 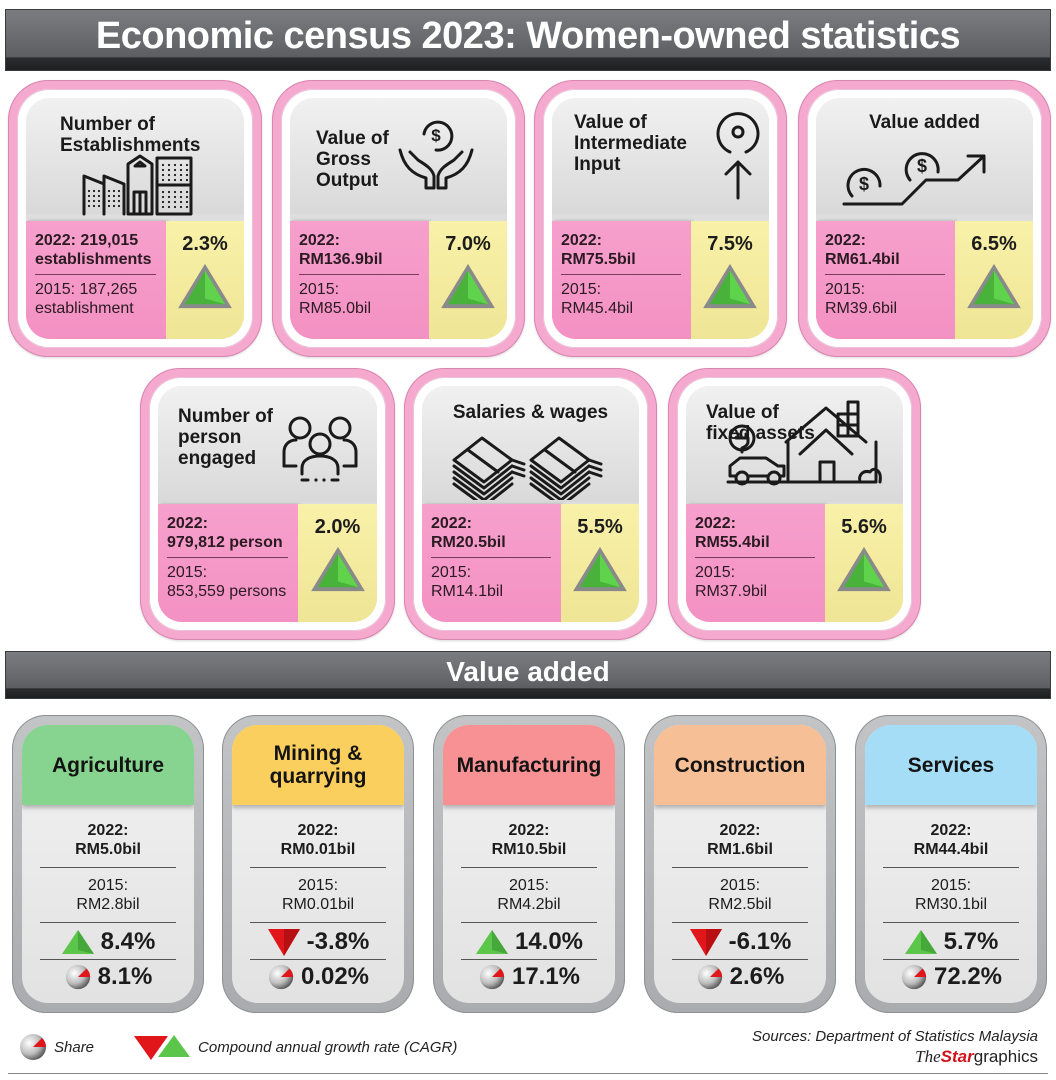 What do you see at coordinates (740, 895) in the screenshot?
I see `sector-2015-value: 2015: RM2.5bil` at bounding box center [740, 895].